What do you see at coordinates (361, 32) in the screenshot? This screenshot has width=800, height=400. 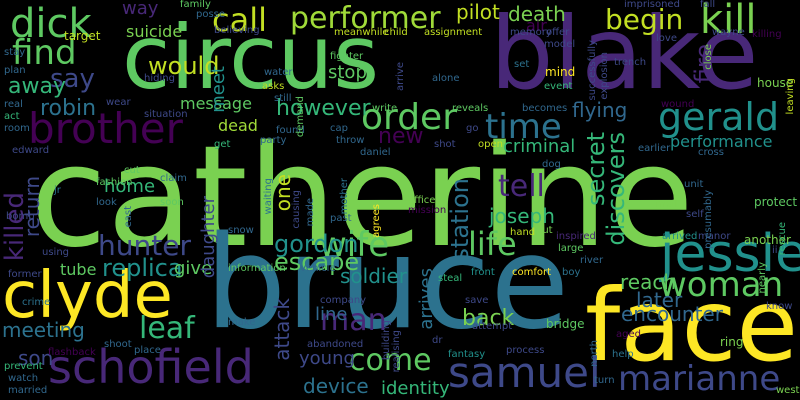 I see `word-meanwhile: meanwhile` at bounding box center [361, 32].